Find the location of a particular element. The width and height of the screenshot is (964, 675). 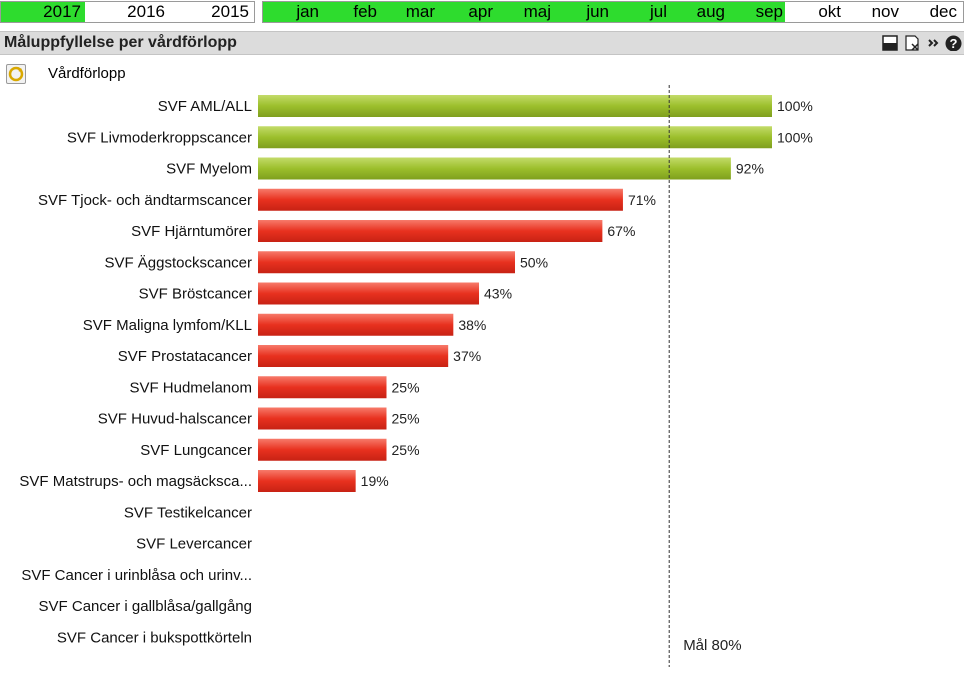

year-2015: 2015 is located at coordinates (211, 12).